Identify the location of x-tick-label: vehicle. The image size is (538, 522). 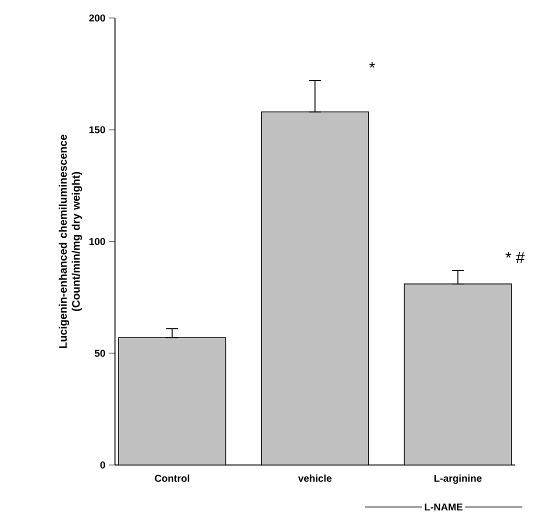
(315, 478).